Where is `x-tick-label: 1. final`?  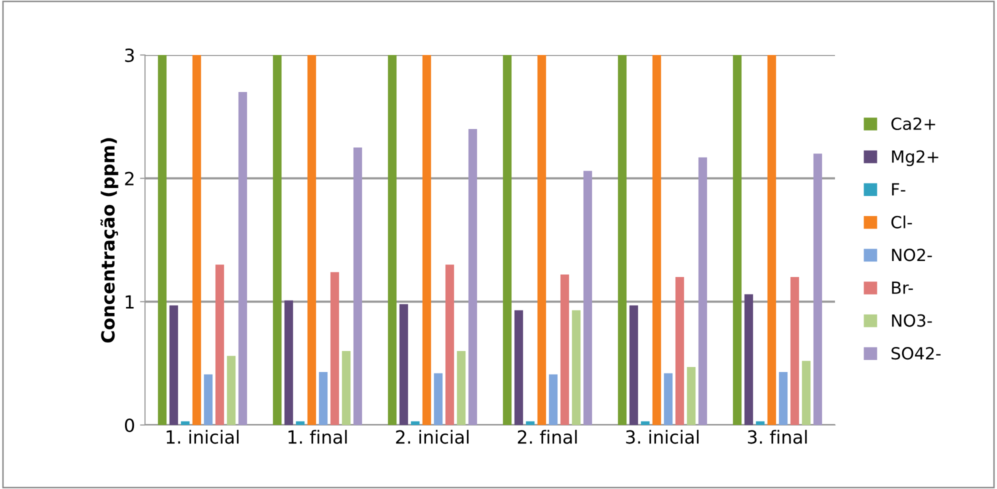 x-tick-label: 1. final is located at coordinates (317, 437).